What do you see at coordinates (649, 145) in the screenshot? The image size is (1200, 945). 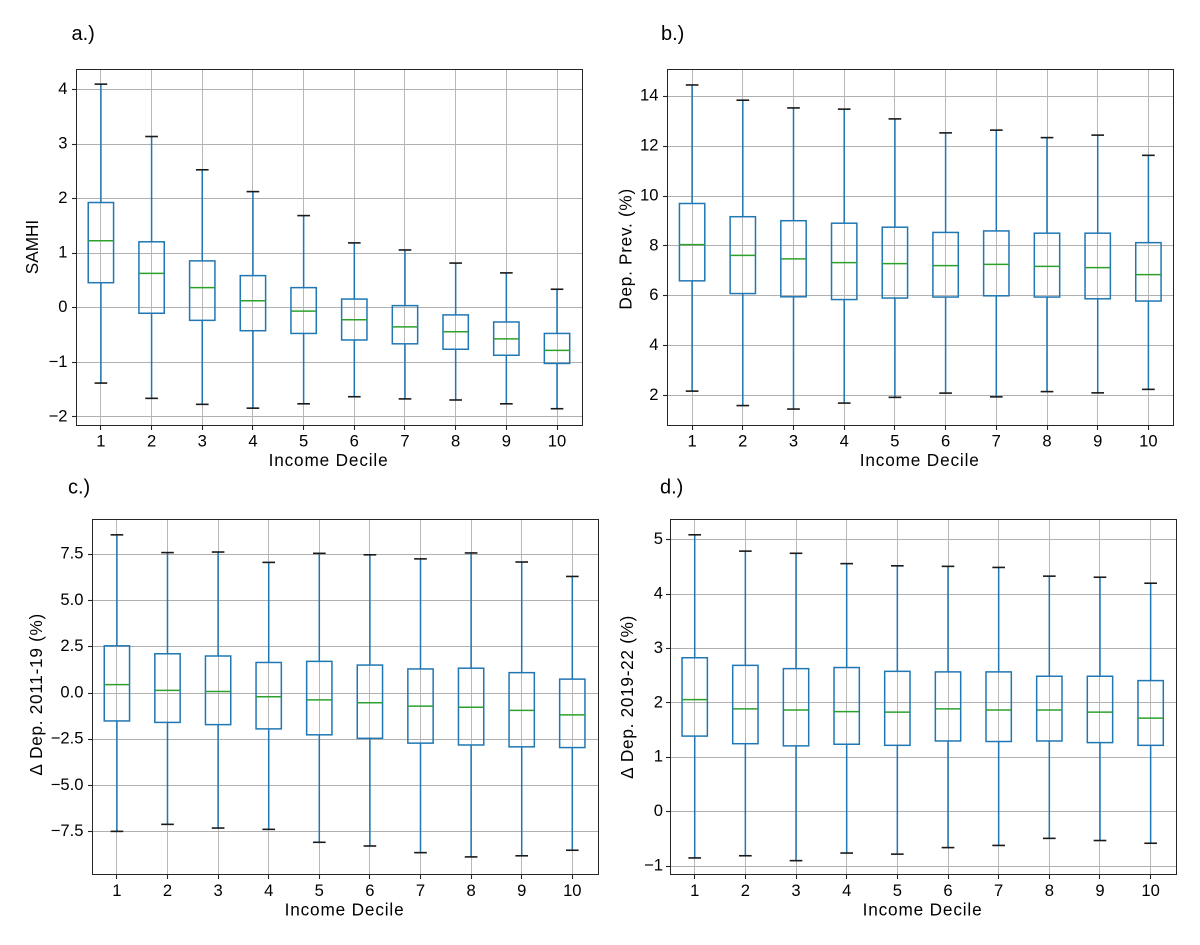 I see `svg-text: 12` at bounding box center [649, 145].